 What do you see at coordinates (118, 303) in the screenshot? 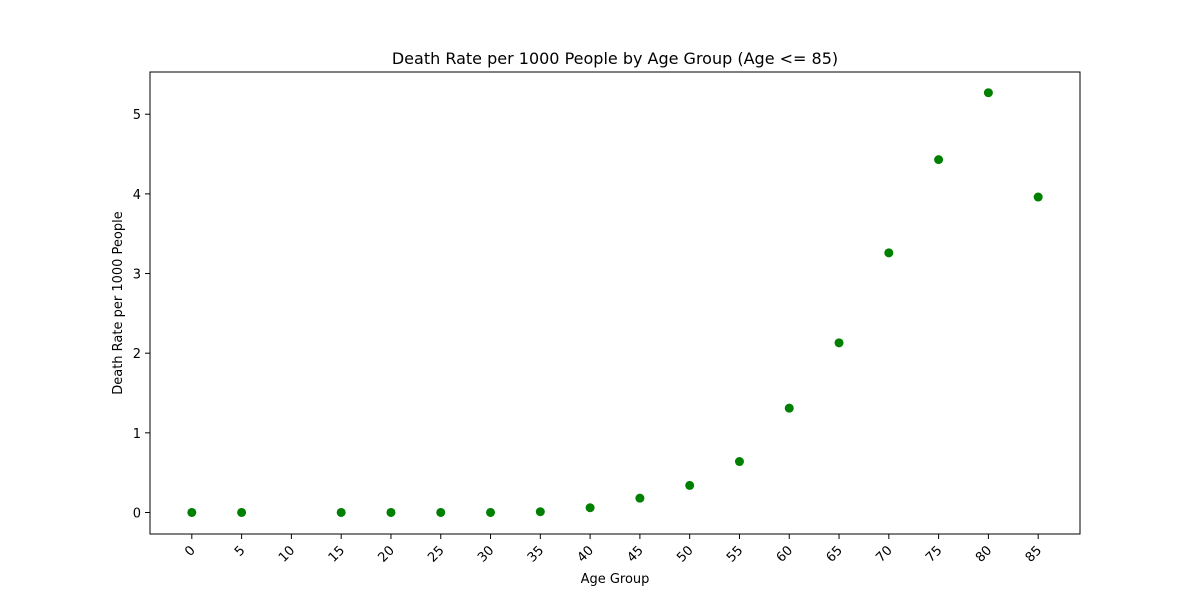
I see `y-axis-label: Death Rate per 1000 People` at bounding box center [118, 303].